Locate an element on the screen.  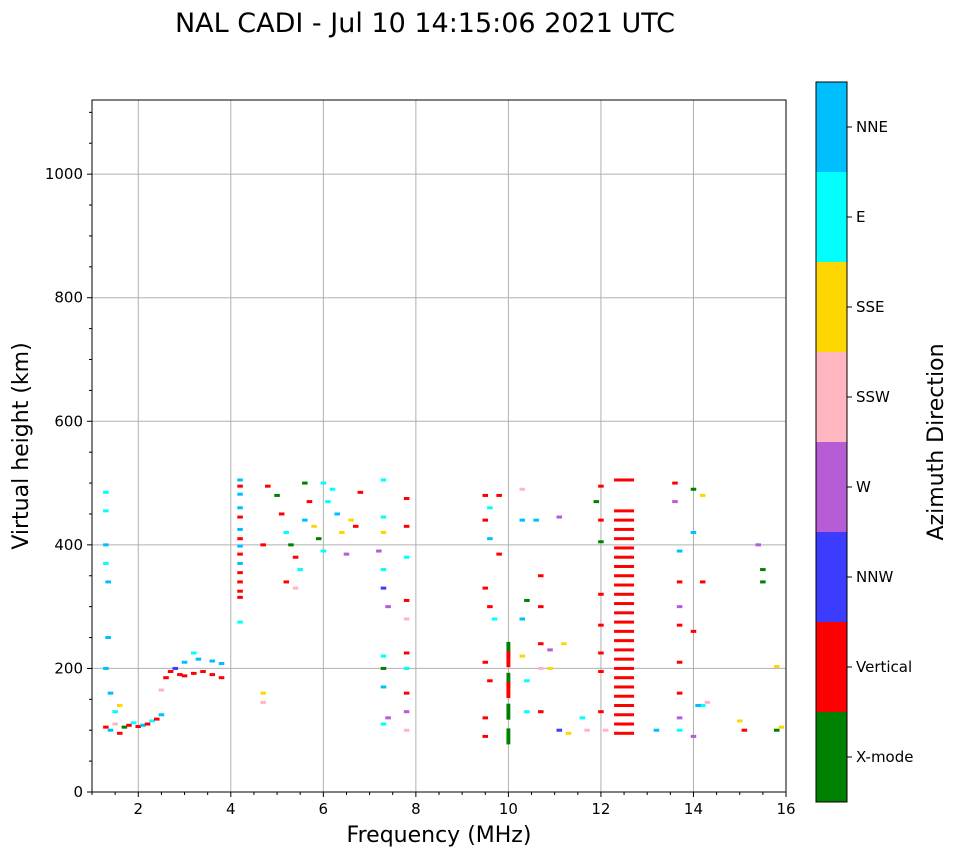
x-tick-label: 14 is located at coordinates (693, 809).